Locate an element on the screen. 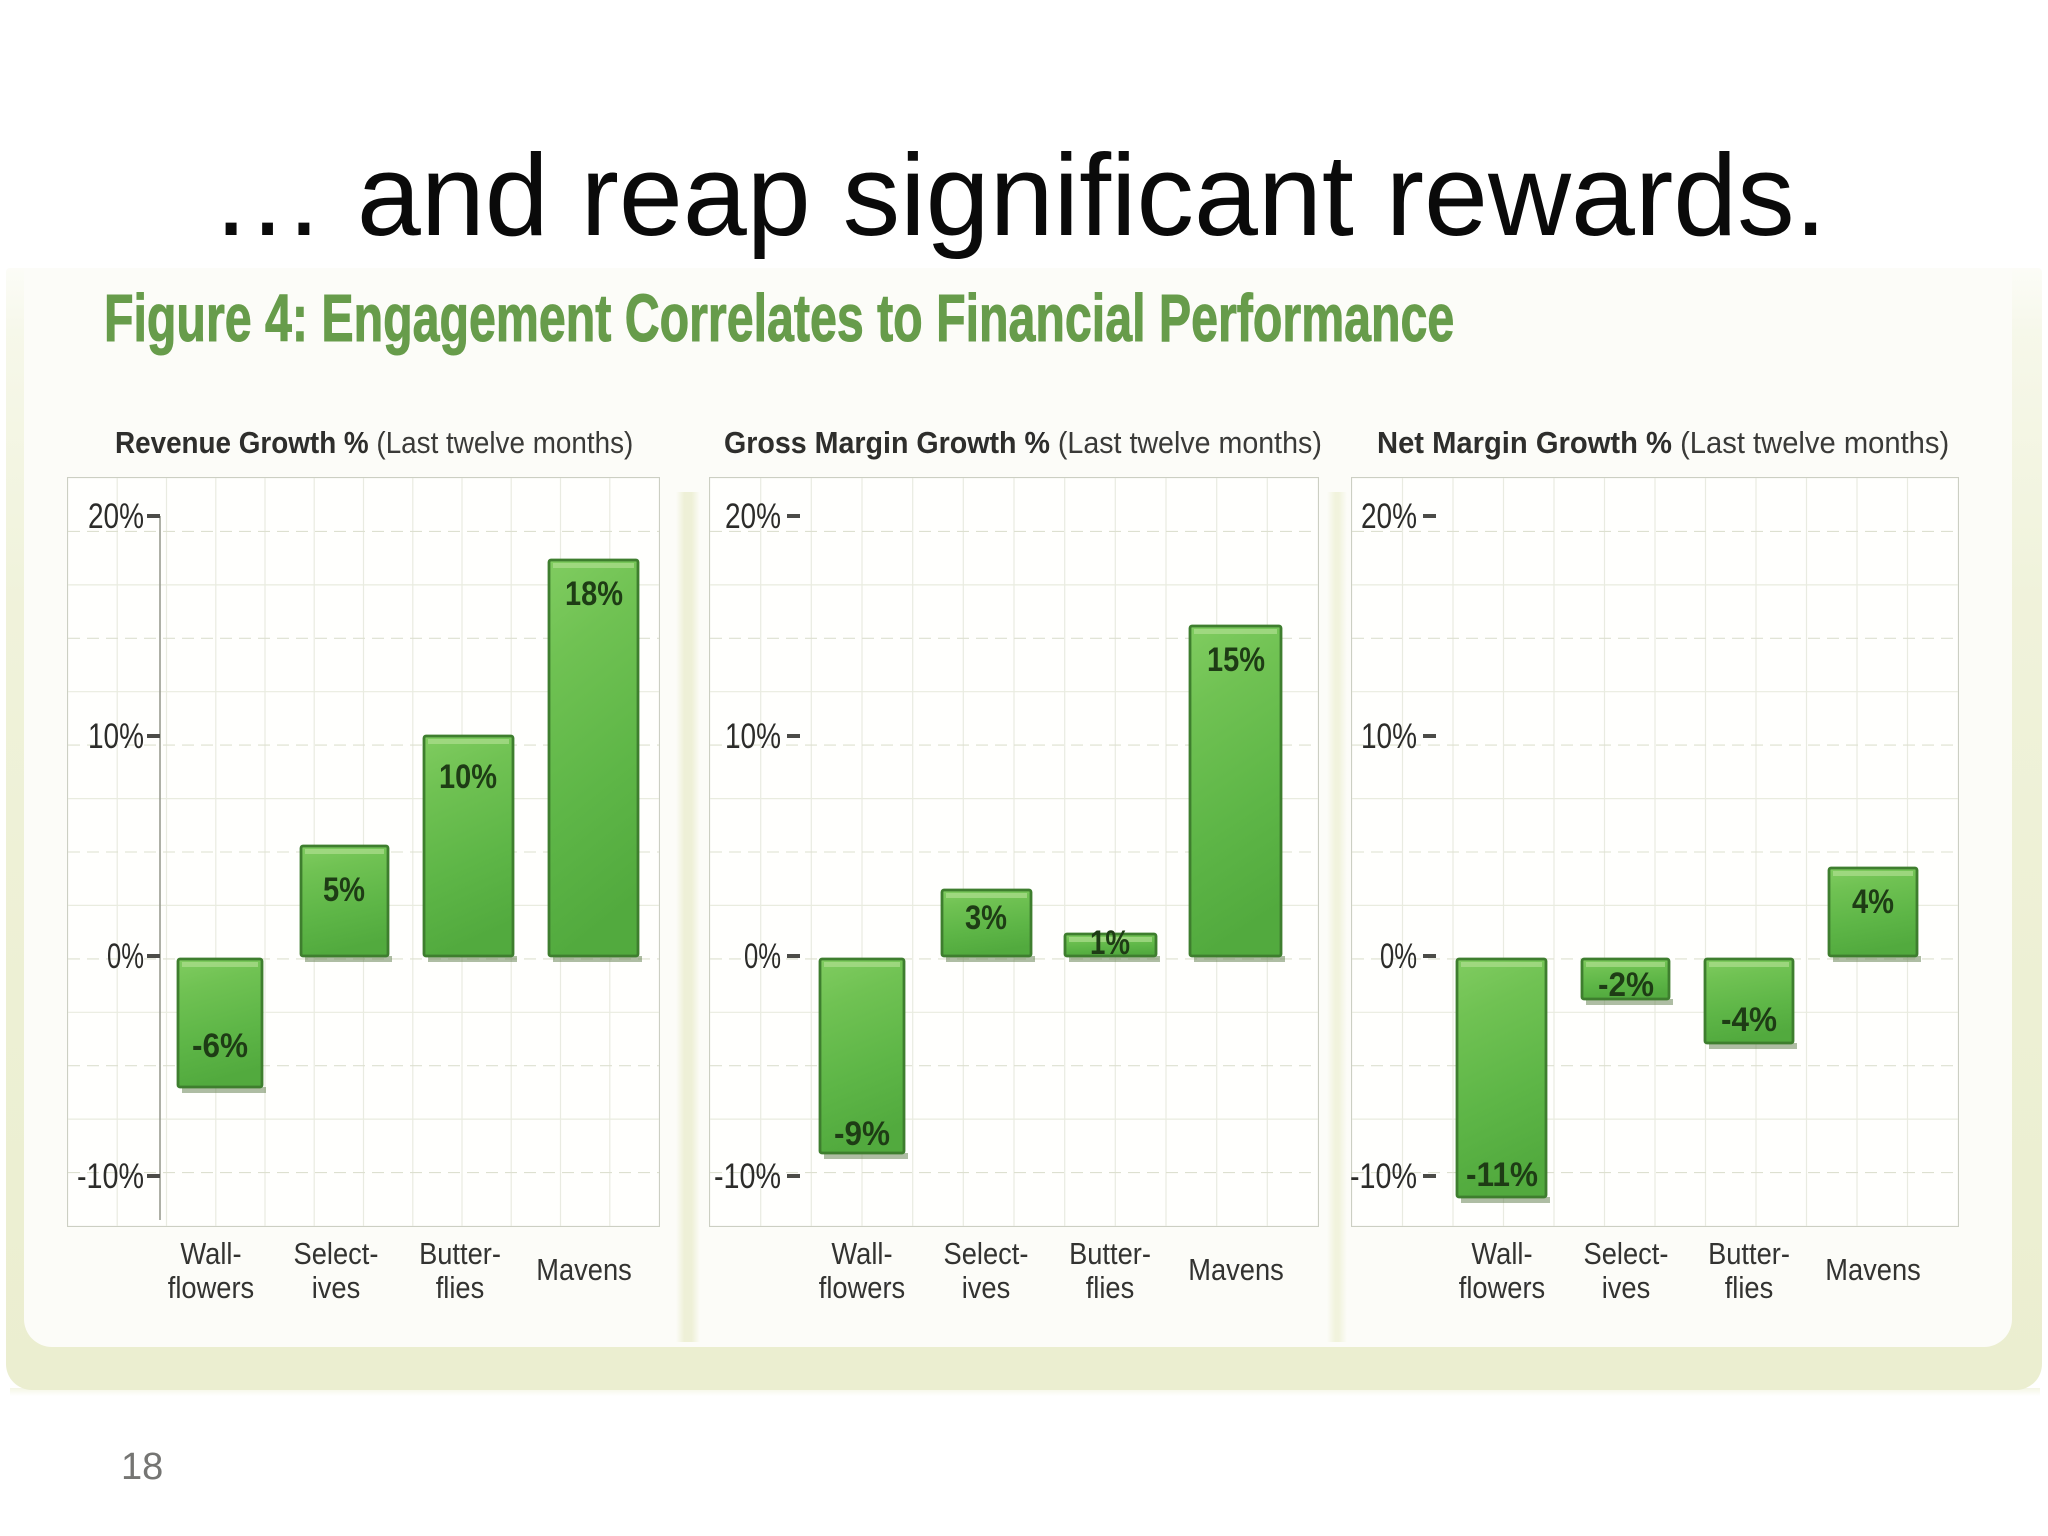 This screenshot has height=1536, width=2048. svg-text: 5% is located at coordinates (344, 890).